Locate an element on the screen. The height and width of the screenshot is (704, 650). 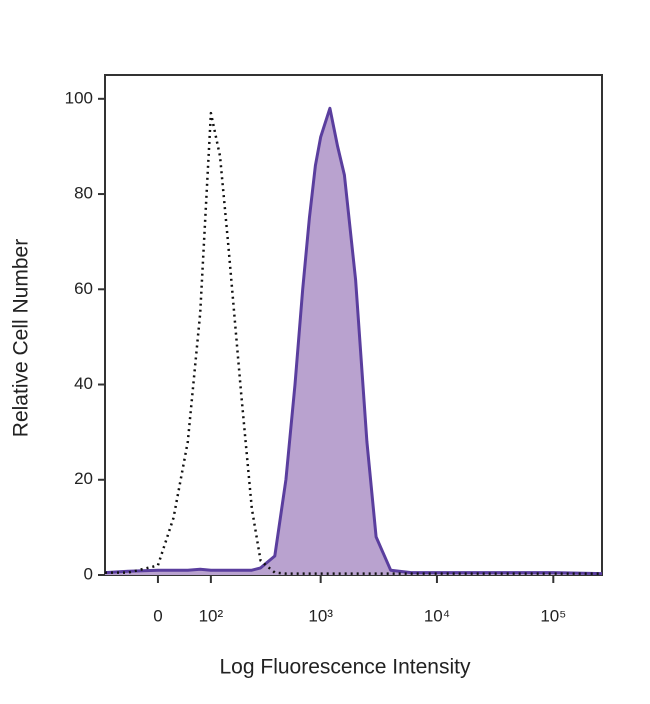
x-axis-title: Log Fluorescence Intensity is located at coordinates (345, 667).